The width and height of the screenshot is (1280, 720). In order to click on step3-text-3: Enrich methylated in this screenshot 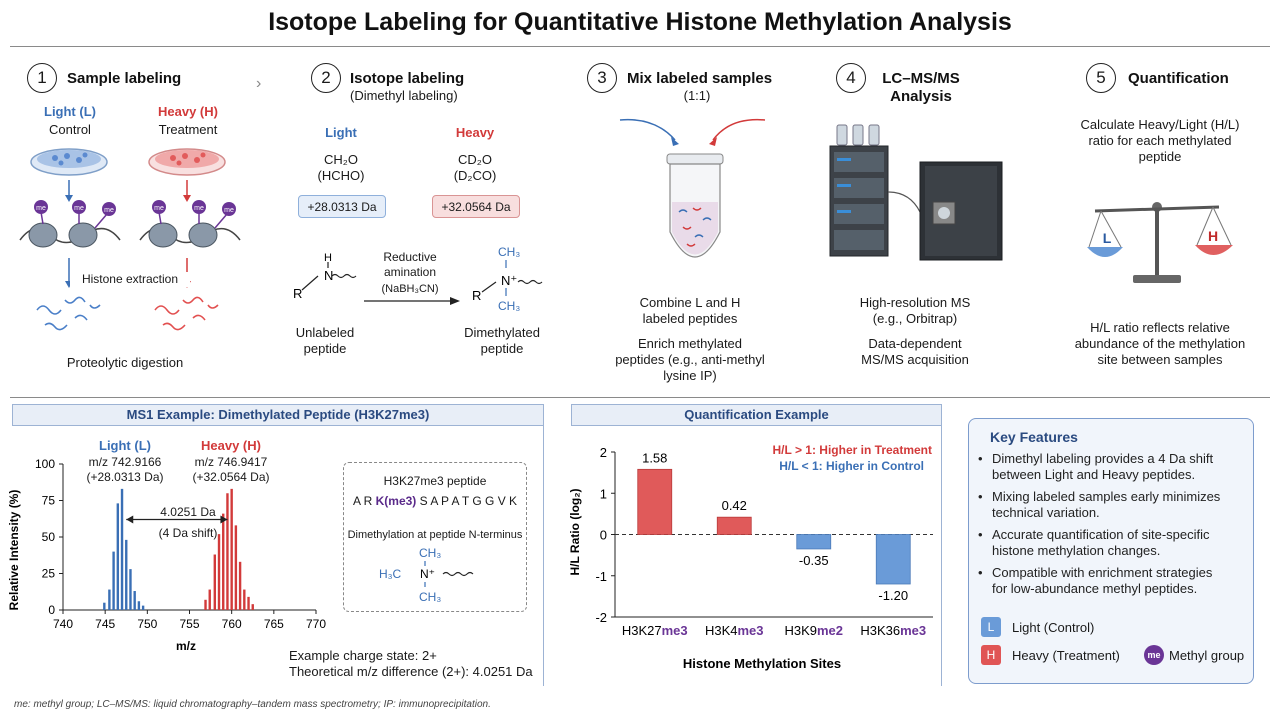, I will do `click(690, 343)`.